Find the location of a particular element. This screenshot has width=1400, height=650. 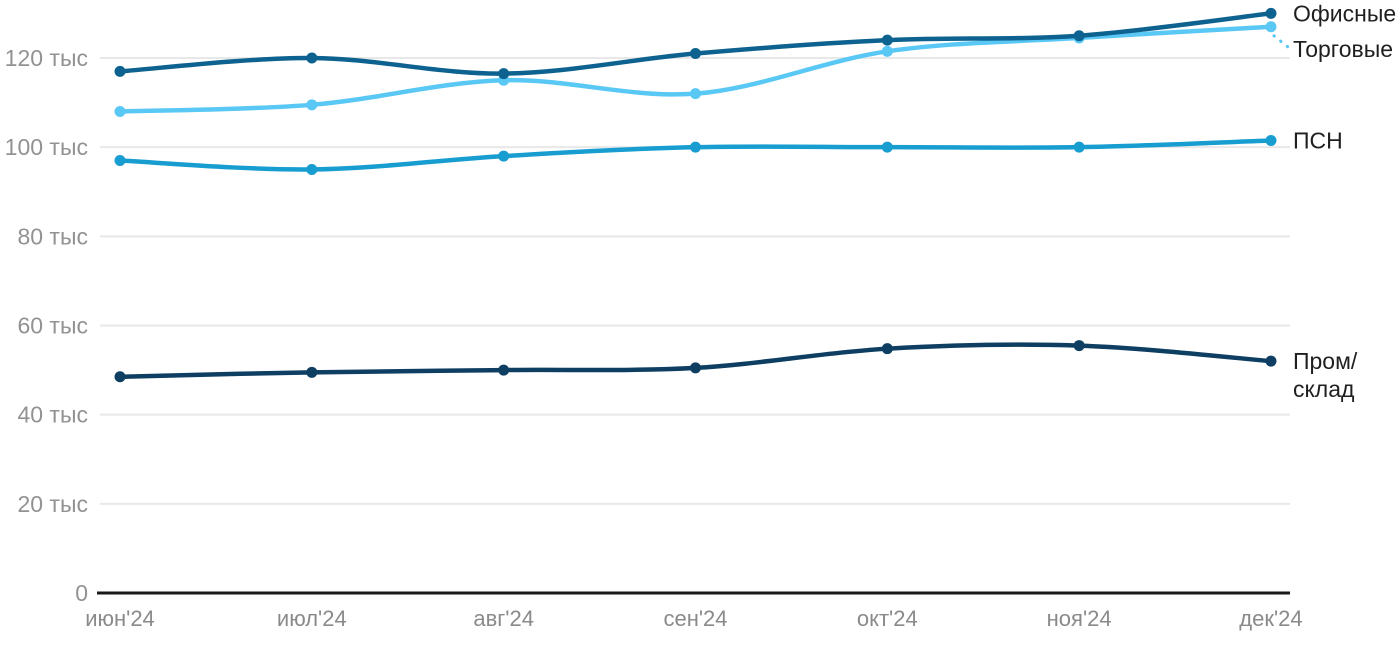

y-axis-tick-label: 60 тыс is located at coordinates (52, 326).